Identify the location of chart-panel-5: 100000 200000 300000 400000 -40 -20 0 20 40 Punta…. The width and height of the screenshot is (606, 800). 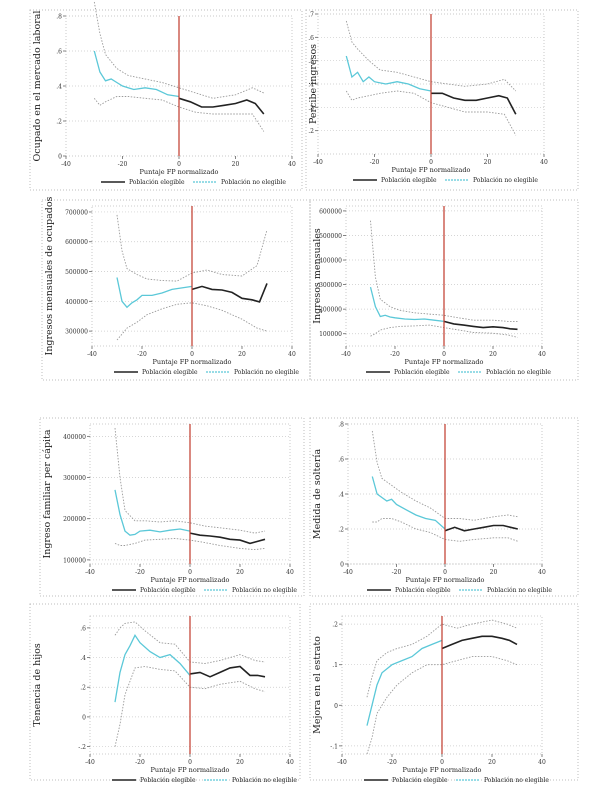
(172, 507).